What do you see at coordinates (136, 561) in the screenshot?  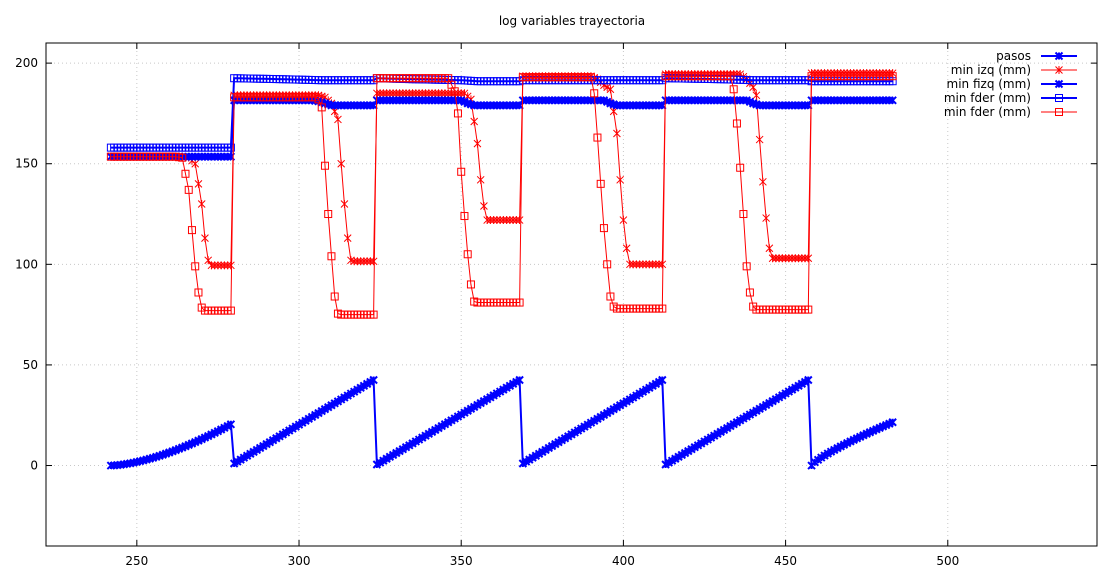 I see `x-tick-label: 250` at bounding box center [136, 561].